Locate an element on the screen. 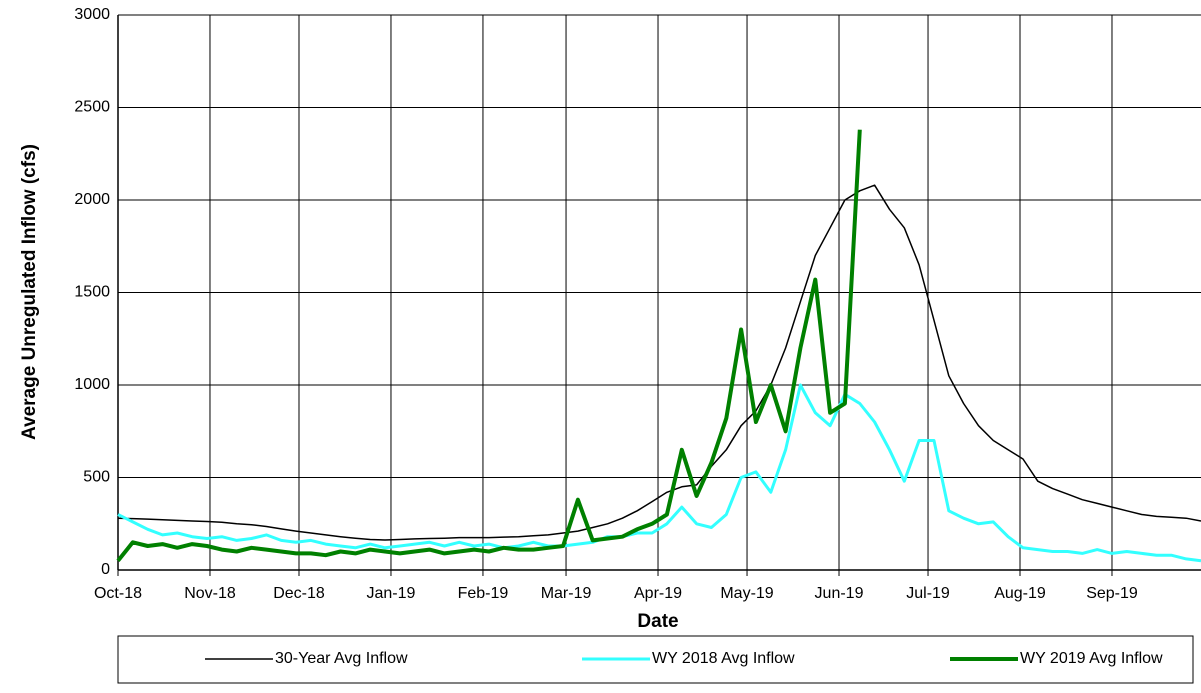 Image resolution: width=1201 pixels, height=693 pixels. x-tick-label: Jan-19 is located at coordinates (391, 593).